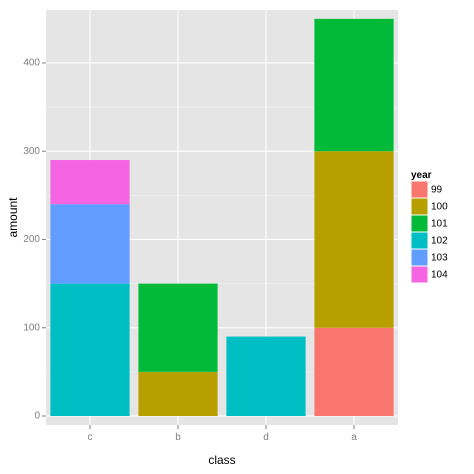 The width and height of the screenshot is (474, 474). What do you see at coordinates (354, 437) in the screenshot?
I see `x-tick-label: a` at bounding box center [354, 437].